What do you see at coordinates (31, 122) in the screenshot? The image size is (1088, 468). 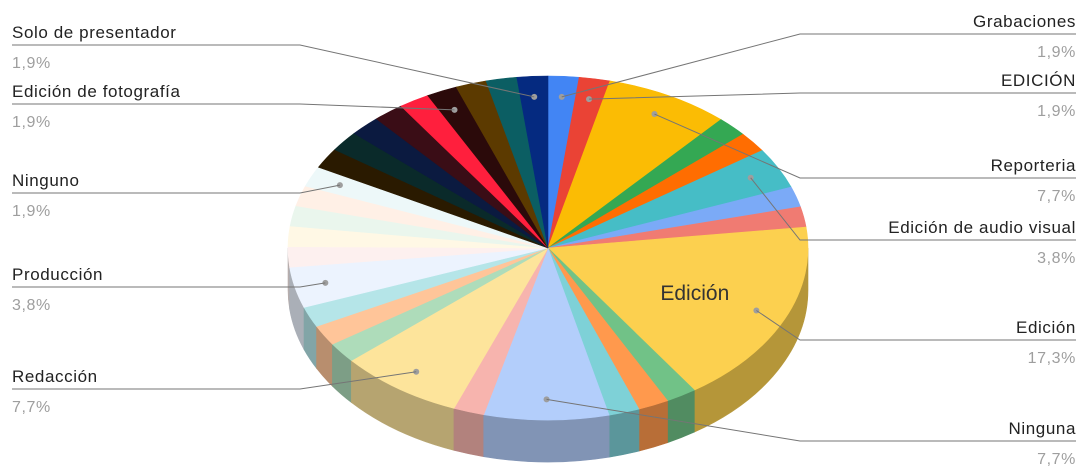 I see `slice-percent-edicion-de-fotografia: 1,9%` at bounding box center [31, 122].